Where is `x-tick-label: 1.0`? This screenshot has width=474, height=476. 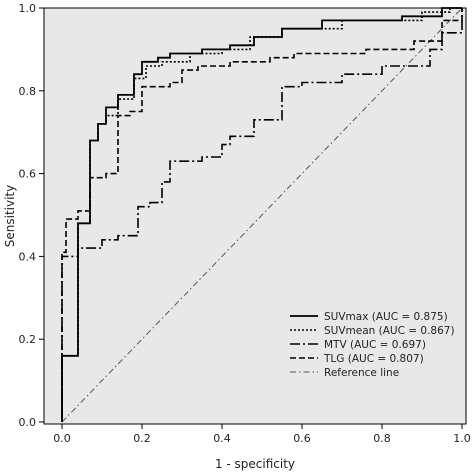 x-tick-label: 1.0 is located at coordinates (462, 438).